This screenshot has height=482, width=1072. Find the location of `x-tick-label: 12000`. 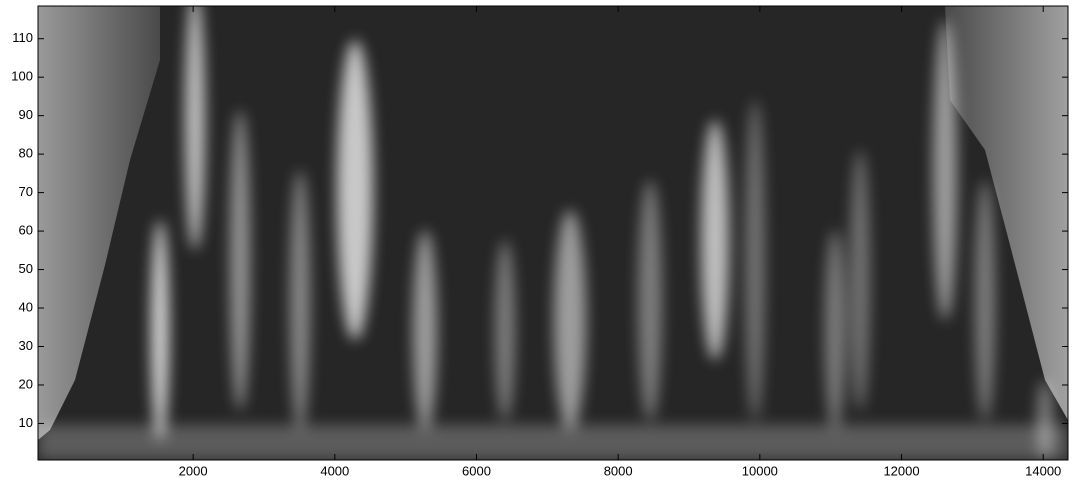

x-tick-label: 12000 is located at coordinates (901, 470).